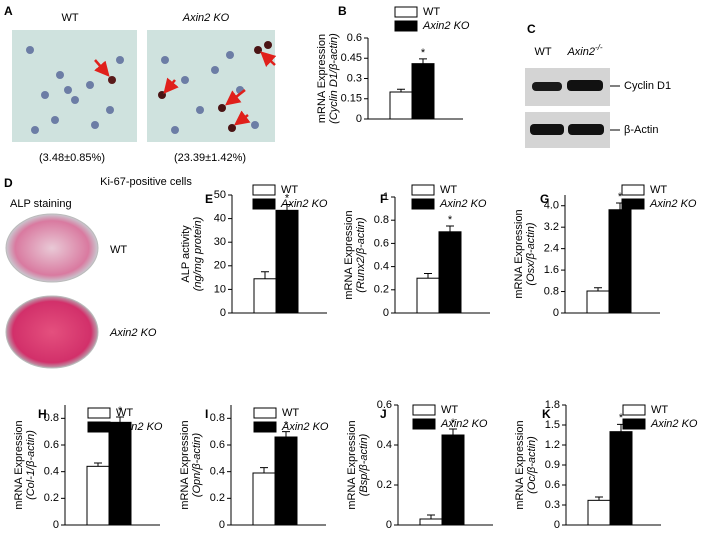 The height and width of the screenshot is (541, 703). I want to click on panel-label: C, so click(531, 29).